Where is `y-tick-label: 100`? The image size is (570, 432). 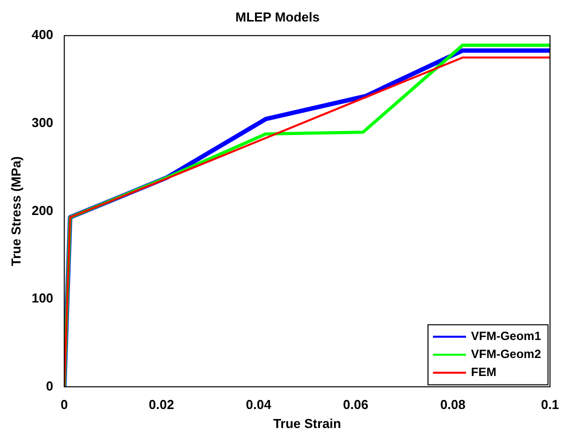
y-tick-label: 100 is located at coordinates (43, 298).